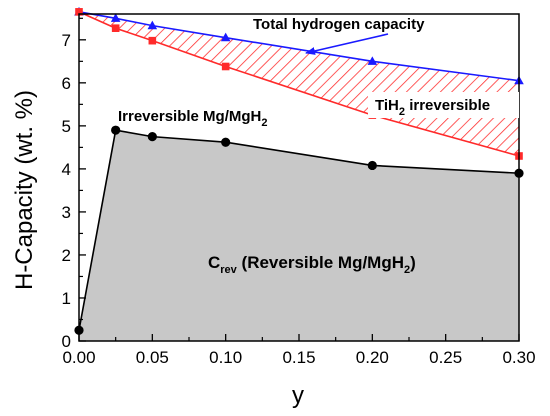  I want to click on tih2-label-background, so click(443, 105).